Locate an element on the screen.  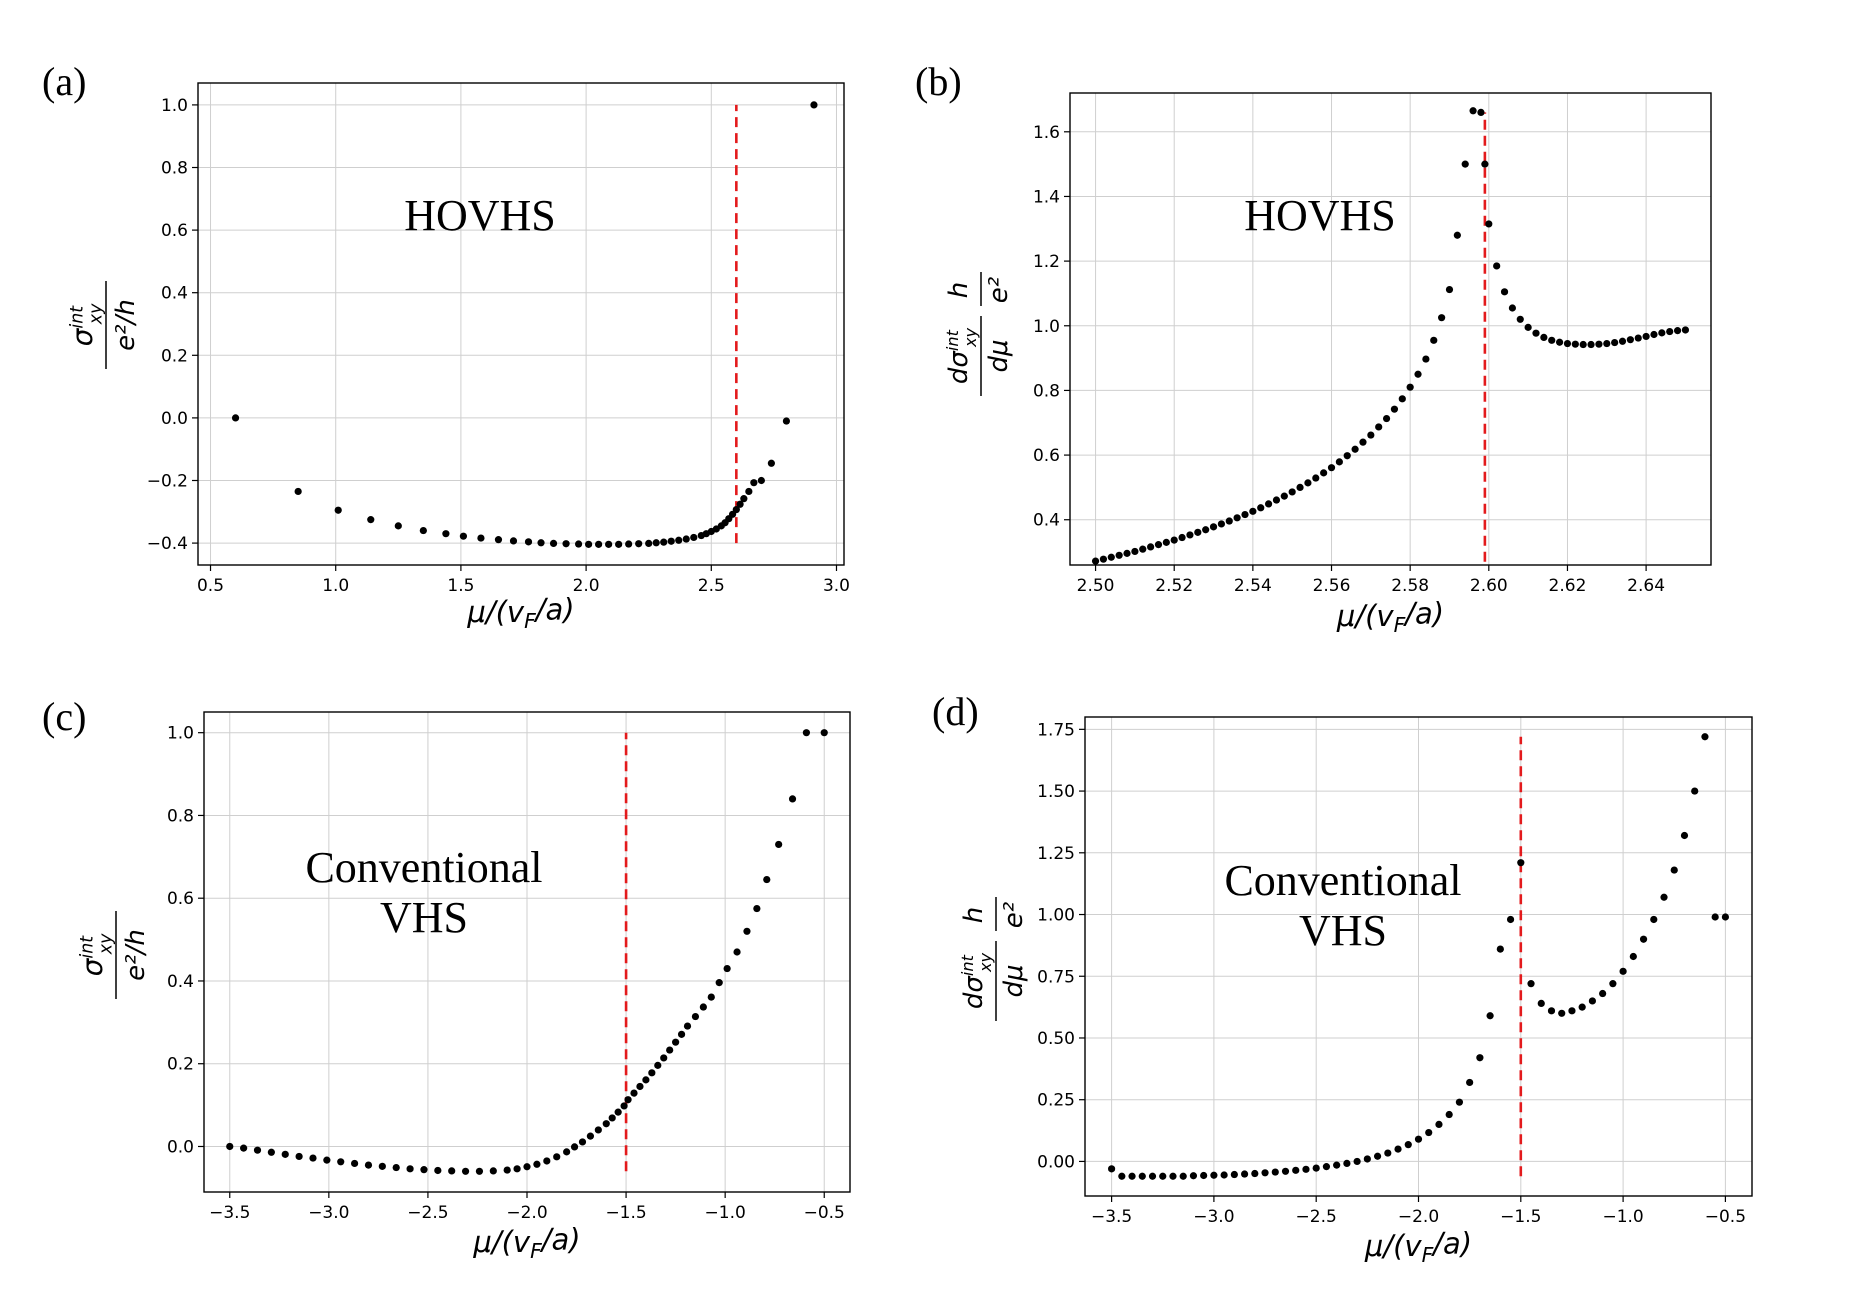
y-tick-label: 1.25 is located at coordinates (1056, 854).